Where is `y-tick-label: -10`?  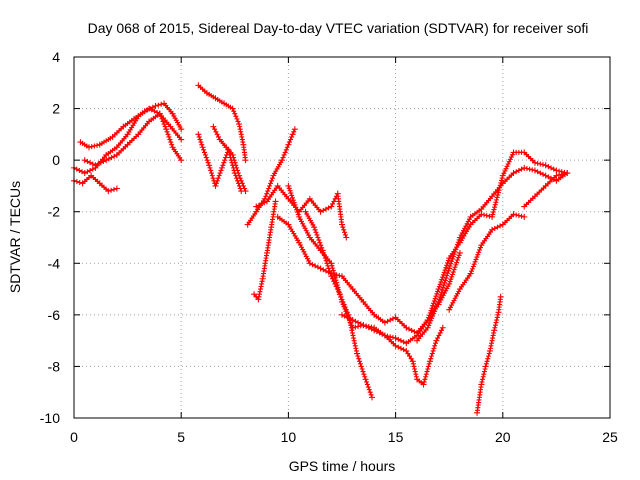 y-tick-label: -10 is located at coordinates (50, 418).